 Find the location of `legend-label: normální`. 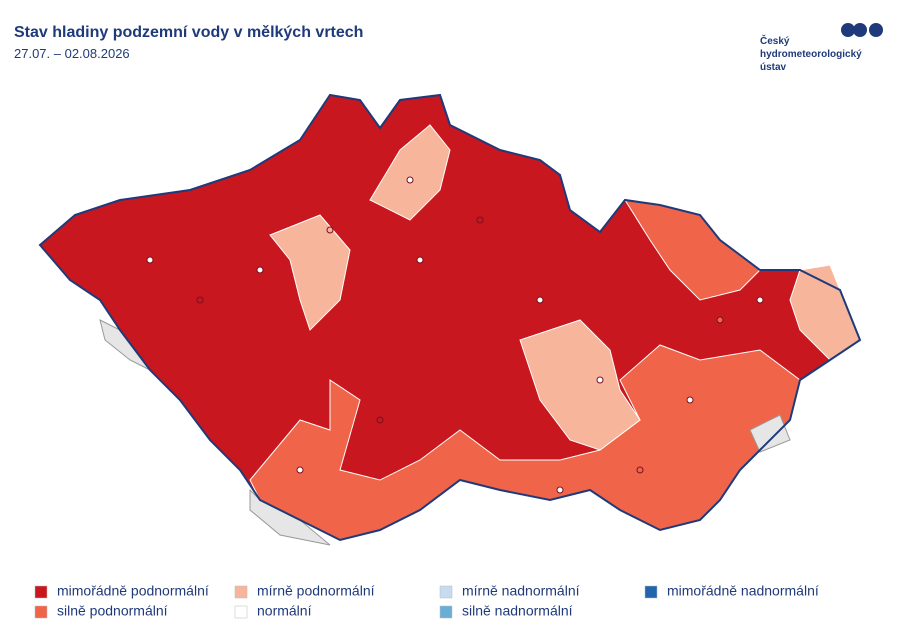

legend-label: normální is located at coordinates (284, 611).